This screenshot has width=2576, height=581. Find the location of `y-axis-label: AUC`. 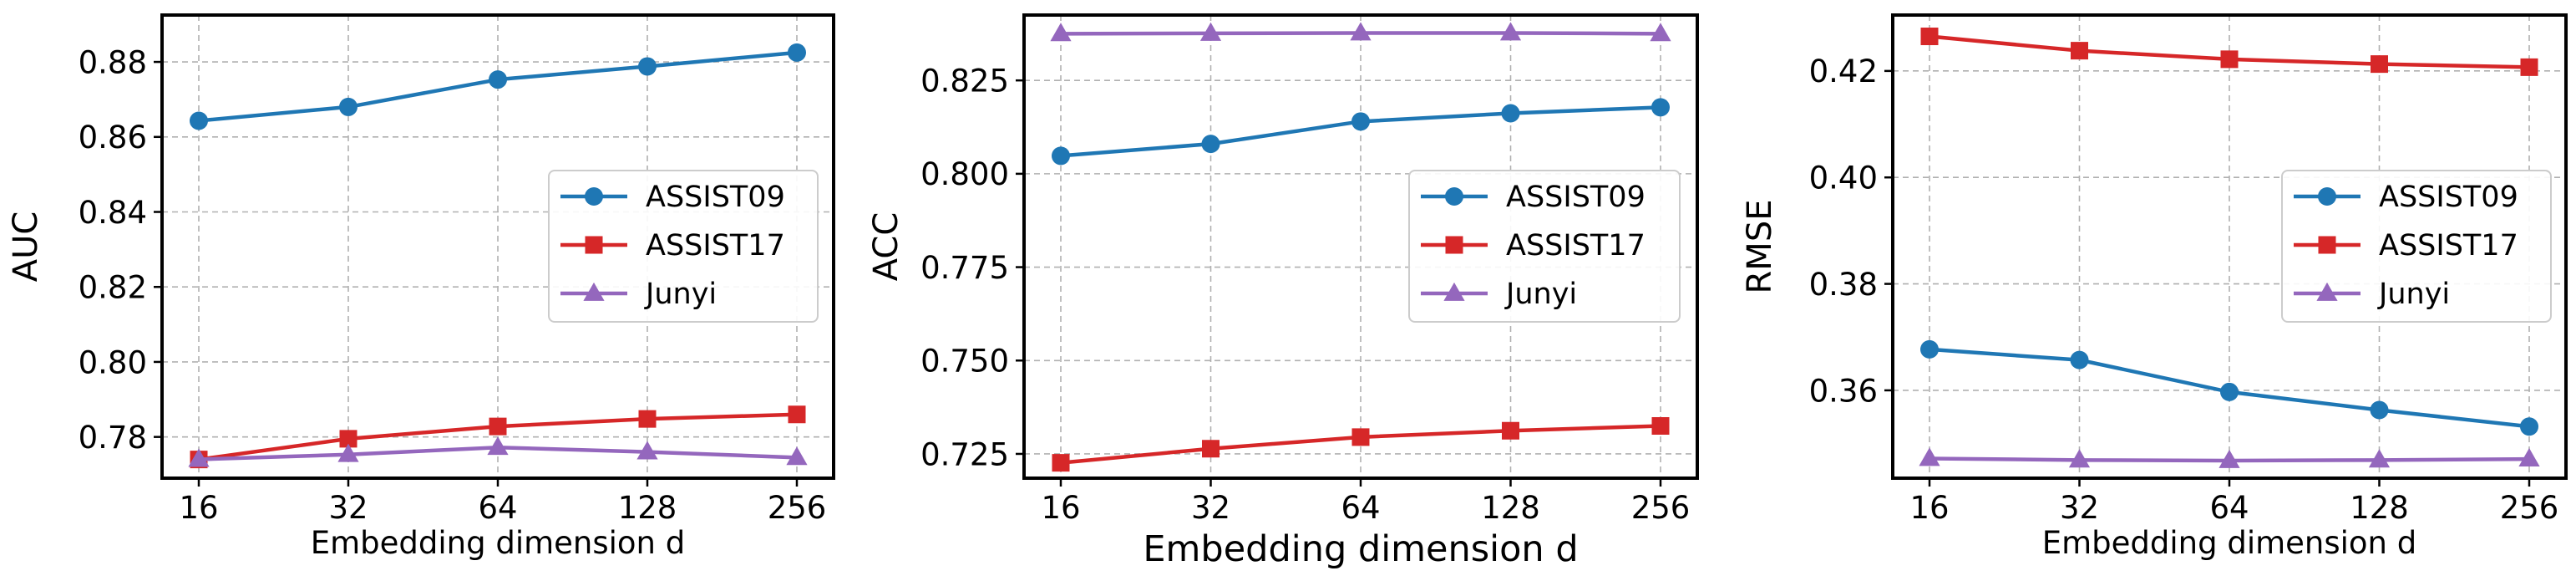

y-axis-label: AUC is located at coordinates (26, 247).